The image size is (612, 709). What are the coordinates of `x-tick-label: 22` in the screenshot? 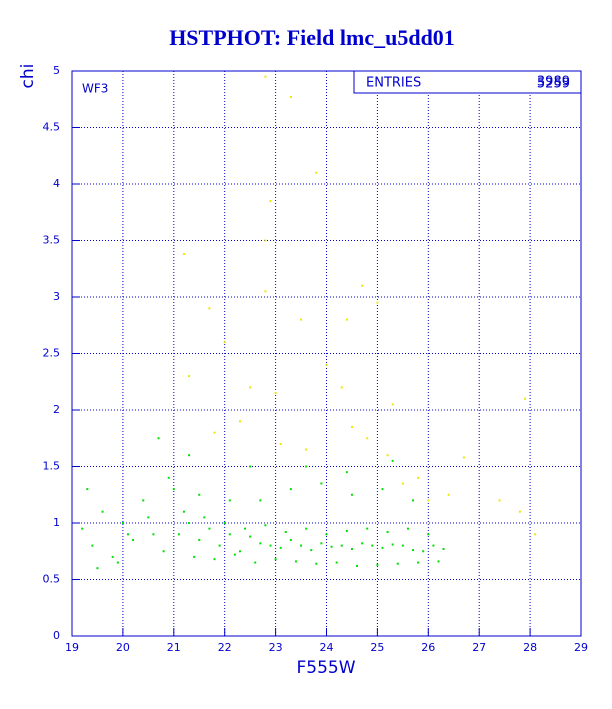 It's located at (225, 647).